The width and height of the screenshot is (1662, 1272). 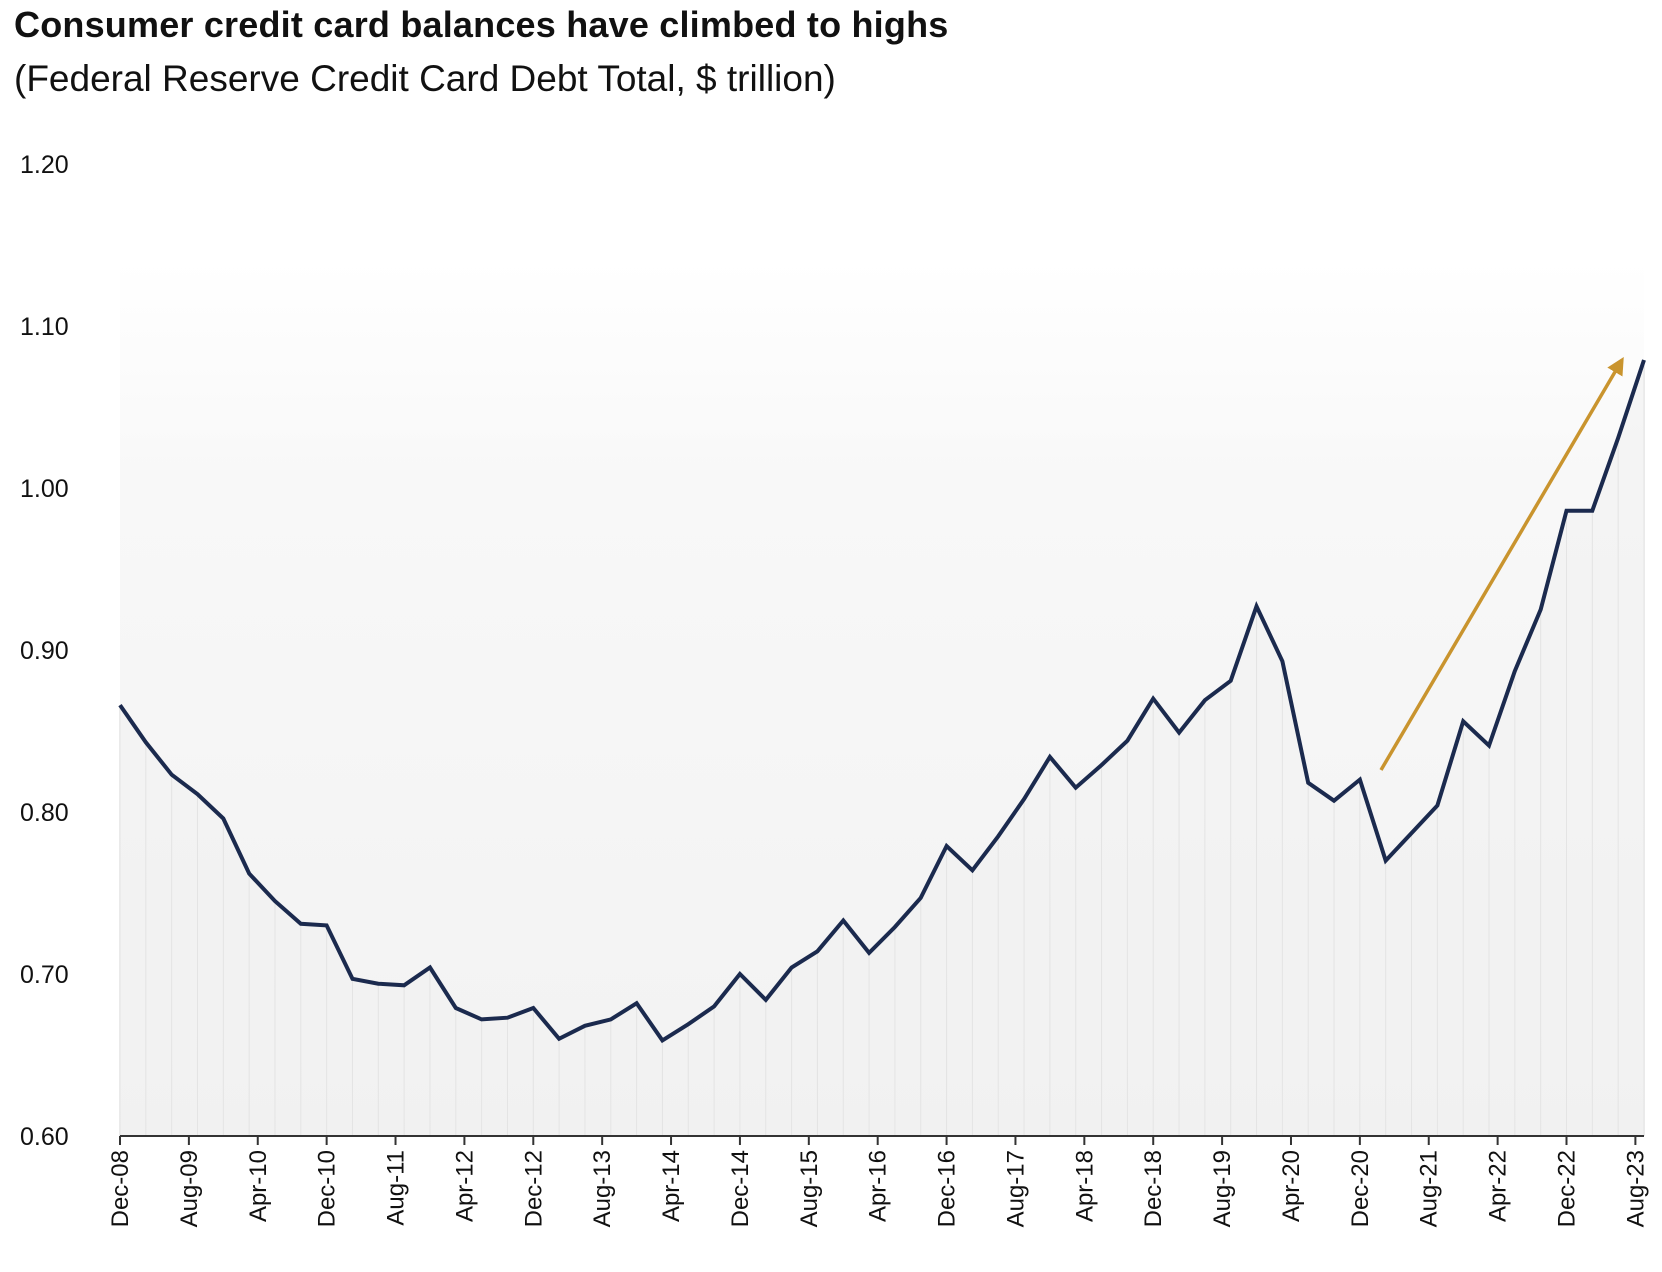 What do you see at coordinates (44, 489) in the screenshot?
I see `y-tick-label: 1.00` at bounding box center [44, 489].